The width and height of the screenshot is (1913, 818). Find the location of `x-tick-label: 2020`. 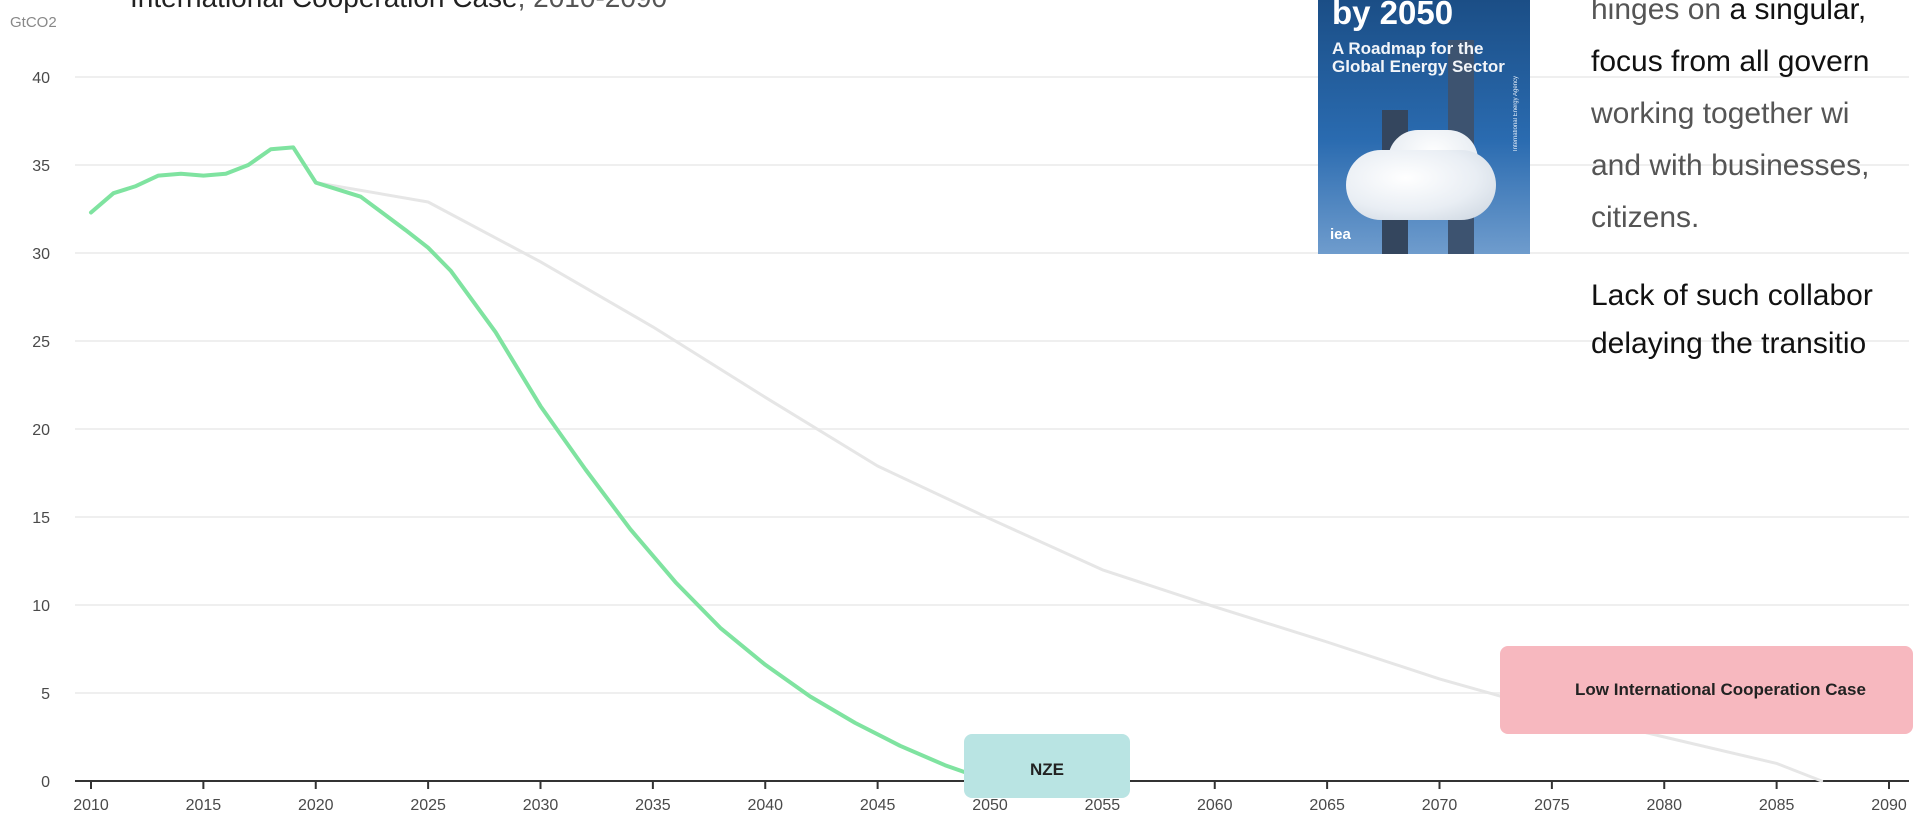

x-tick-label: 2020 is located at coordinates (316, 805).